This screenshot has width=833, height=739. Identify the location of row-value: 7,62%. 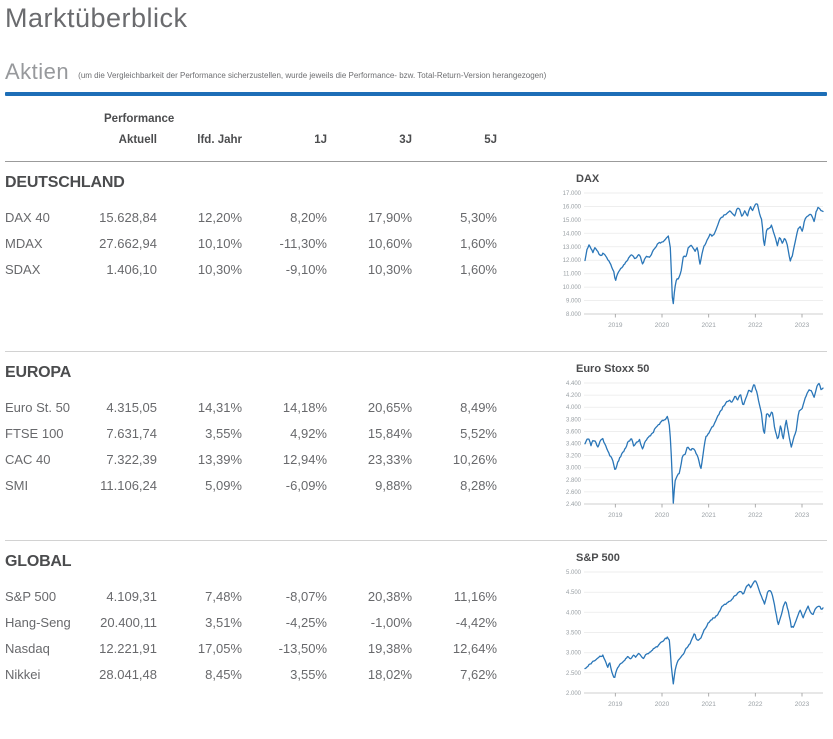
(478, 674).